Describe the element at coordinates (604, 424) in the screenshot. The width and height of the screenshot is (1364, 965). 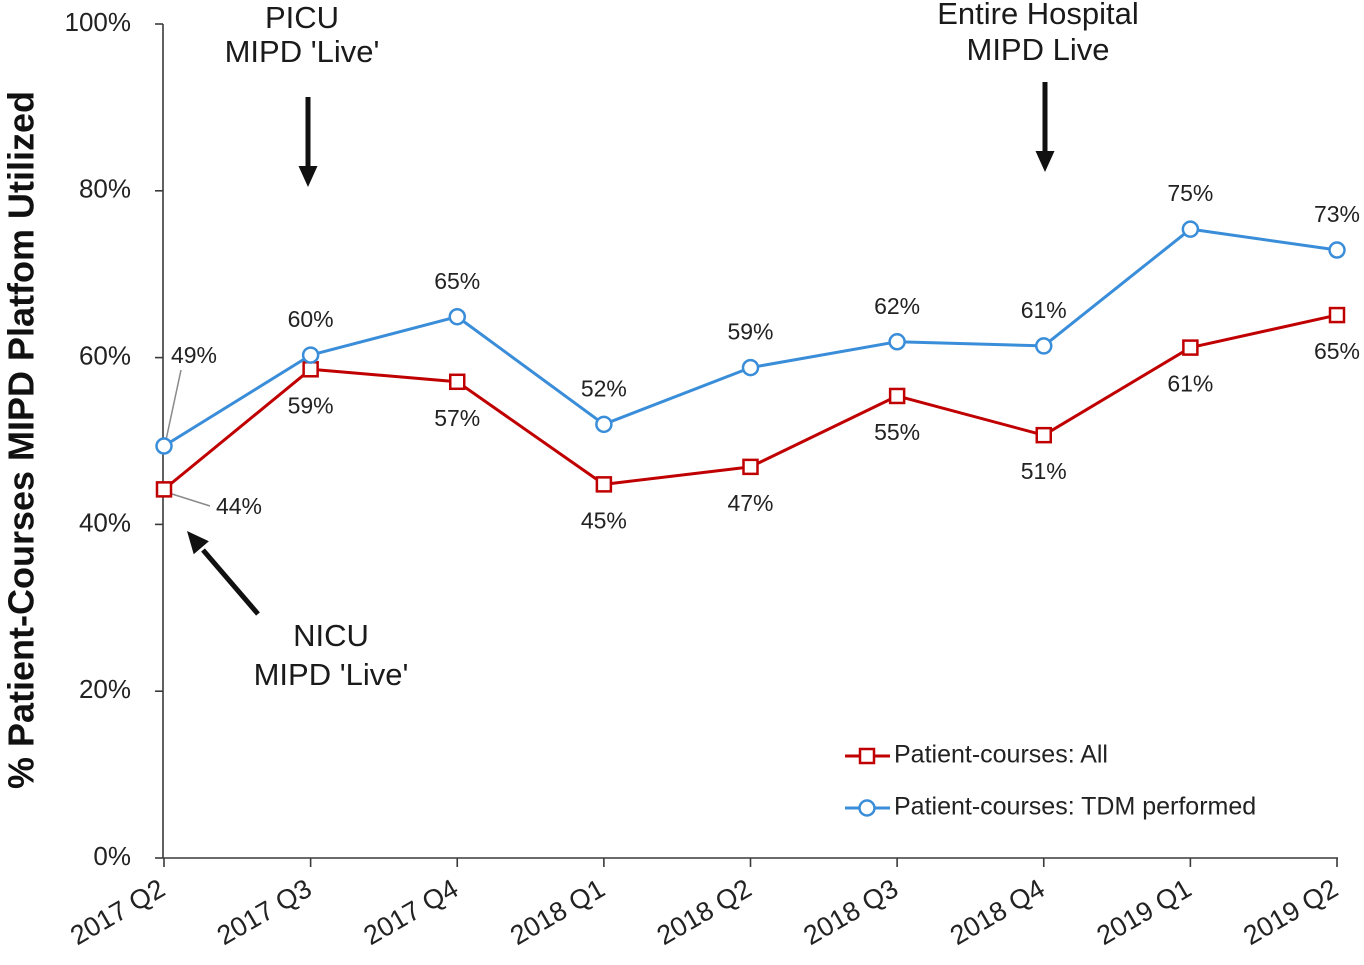
I see `data-point-patient-courses-tdm-performed-2018-q1` at that location.